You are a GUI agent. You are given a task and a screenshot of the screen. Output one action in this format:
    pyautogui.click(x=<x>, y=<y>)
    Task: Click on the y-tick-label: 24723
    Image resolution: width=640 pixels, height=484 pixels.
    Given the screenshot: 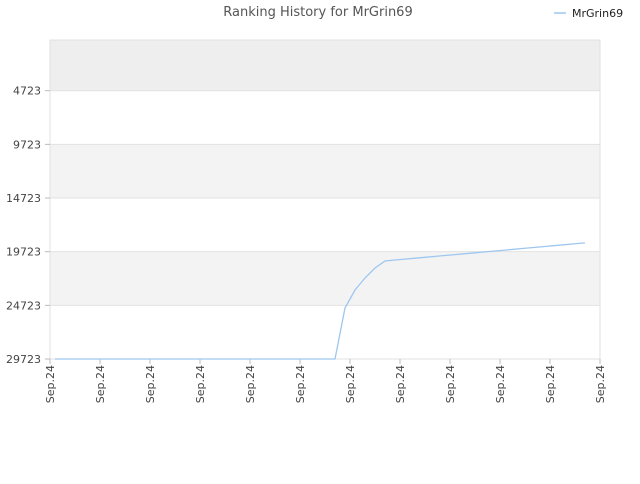 What is the action you would take?
    pyautogui.click(x=23, y=305)
    